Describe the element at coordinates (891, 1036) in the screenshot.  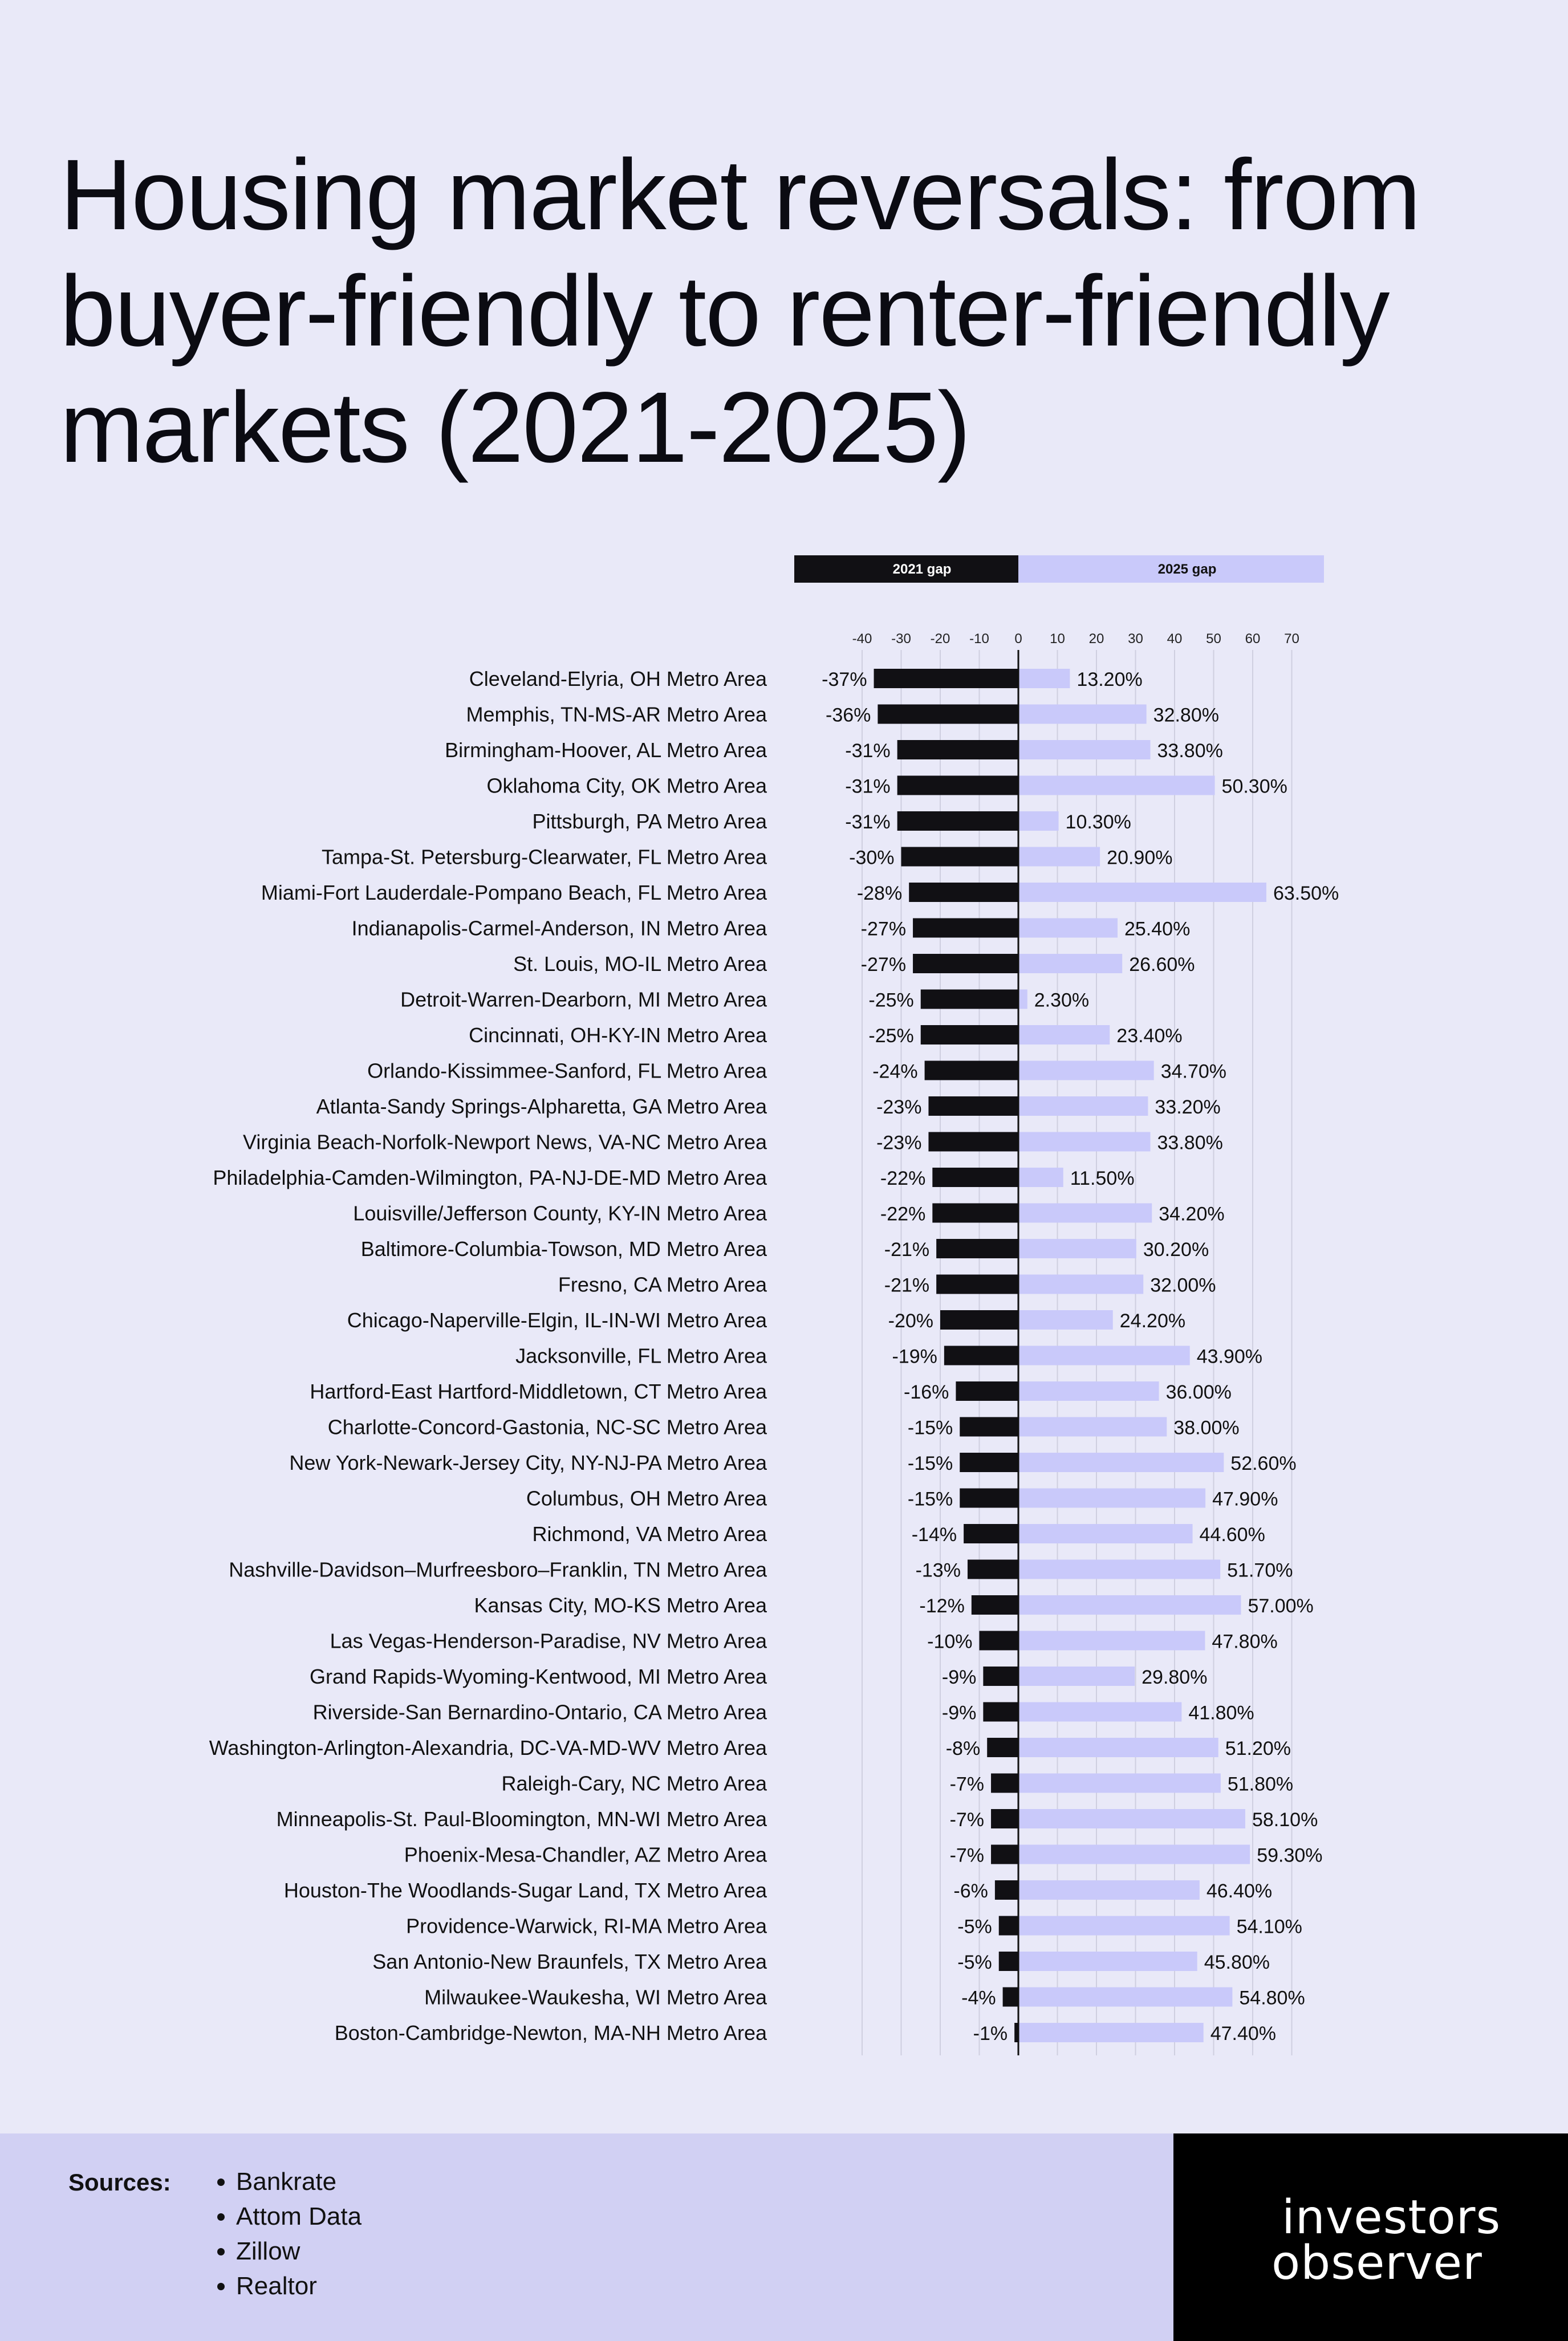
I see `data-label-2021: -25%` at that location.